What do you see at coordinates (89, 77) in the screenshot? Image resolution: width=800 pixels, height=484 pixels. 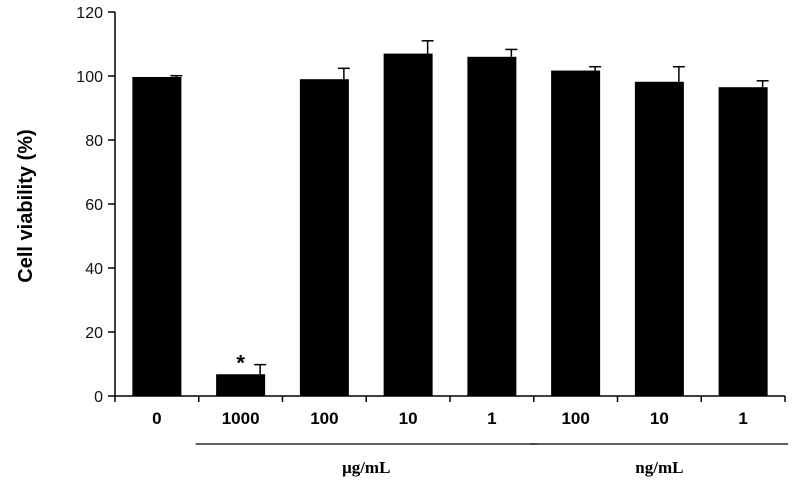 I see `y-tick-label: 100` at bounding box center [89, 77].